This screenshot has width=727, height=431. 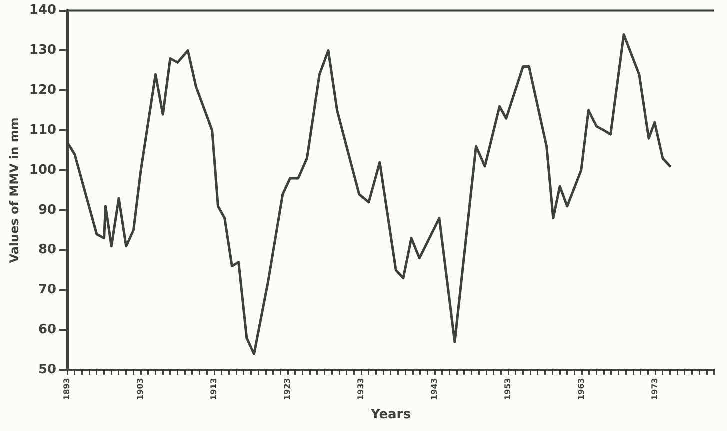 What do you see at coordinates (43, 10) in the screenshot?
I see `y-tick-label: 140` at bounding box center [43, 10].